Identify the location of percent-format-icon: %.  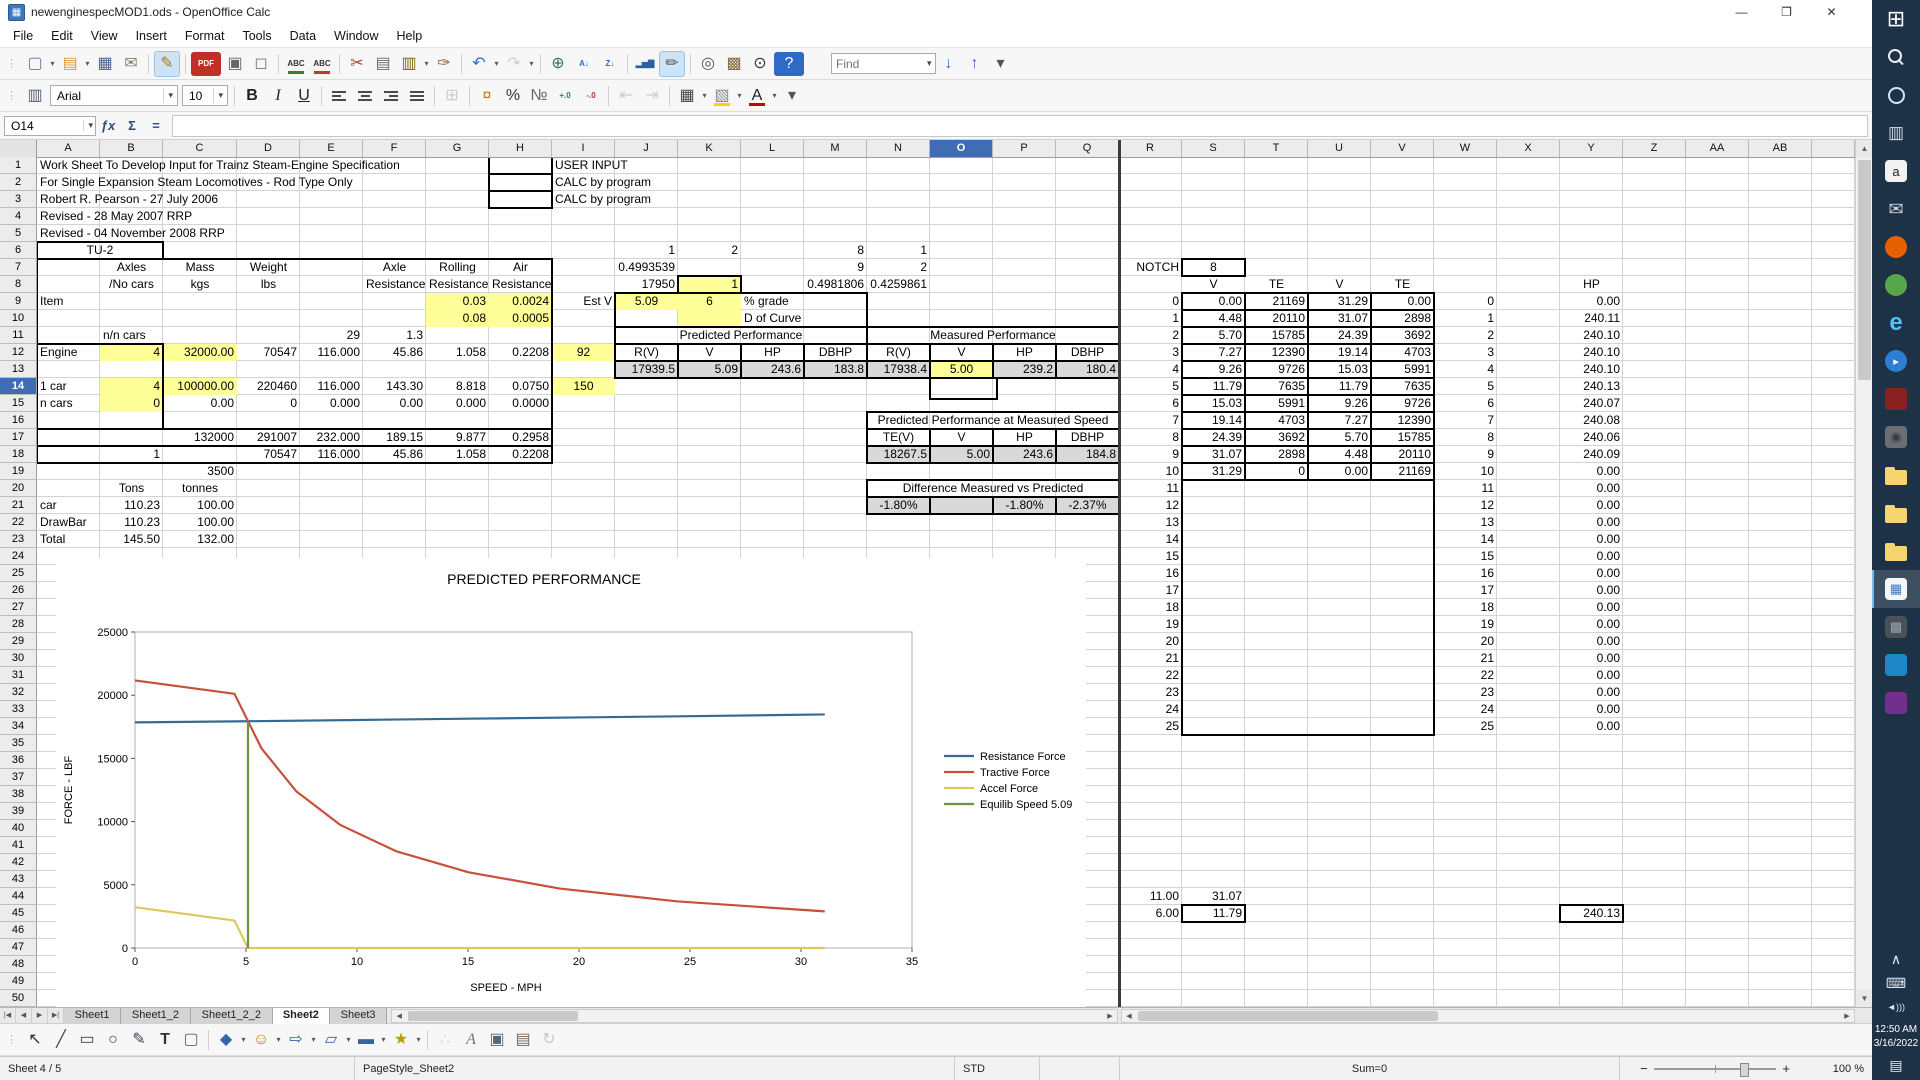
(513, 95).